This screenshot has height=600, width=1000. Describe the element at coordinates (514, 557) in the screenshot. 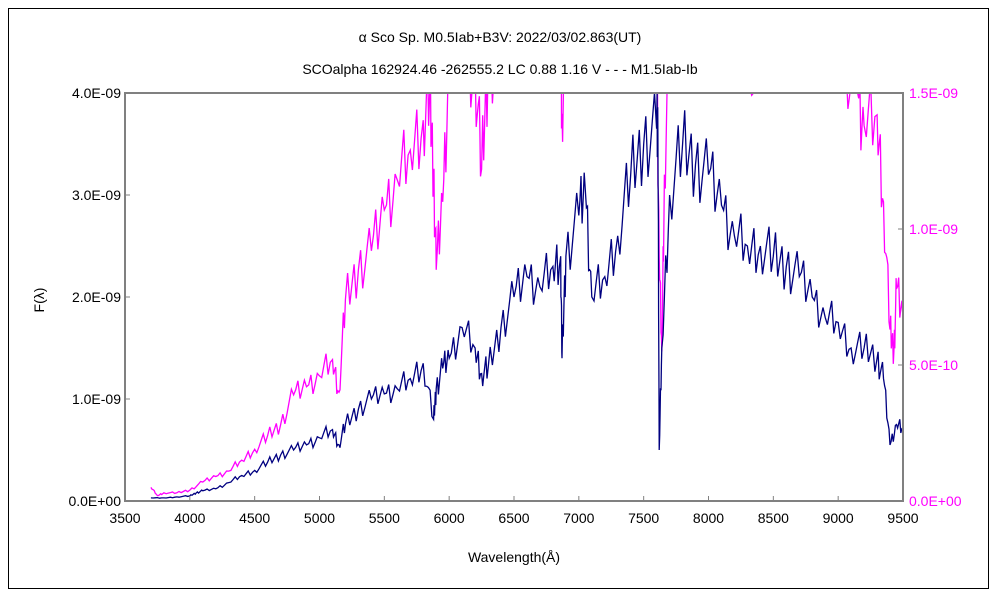

I see `x-axis-label: Wavelength(Å)` at that location.